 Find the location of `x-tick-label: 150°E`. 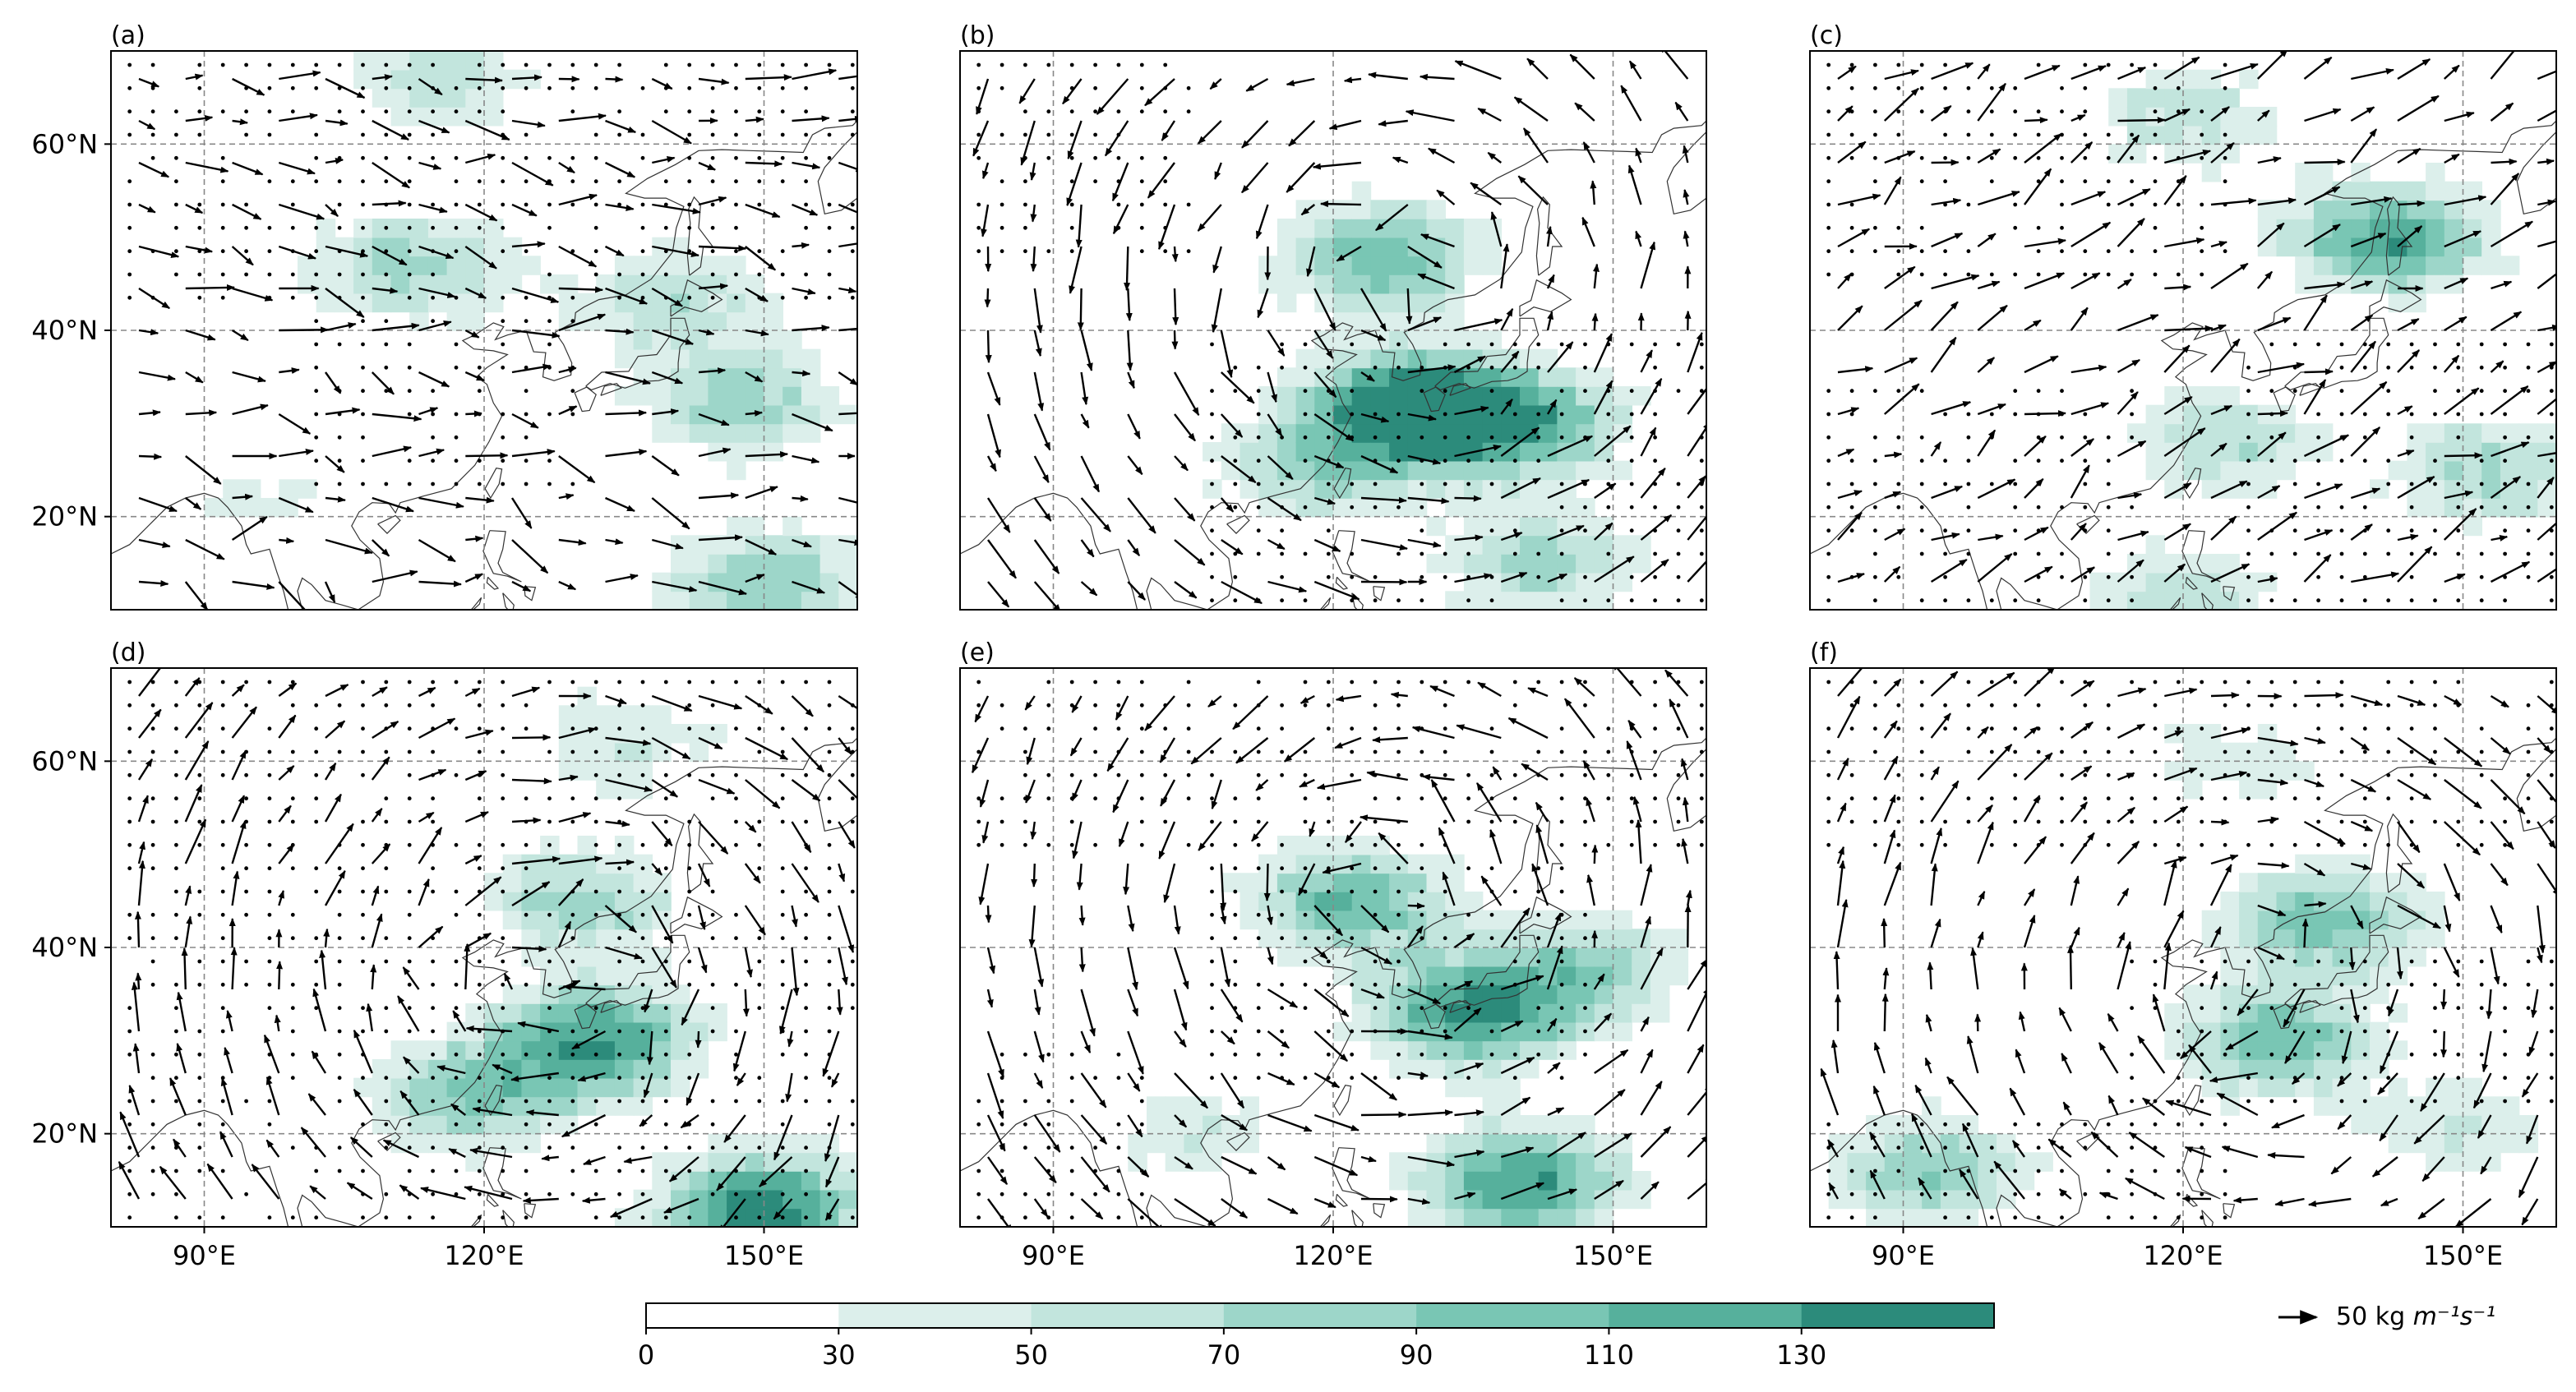

x-tick-label: 150°E is located at coordinates (1613, 1255).